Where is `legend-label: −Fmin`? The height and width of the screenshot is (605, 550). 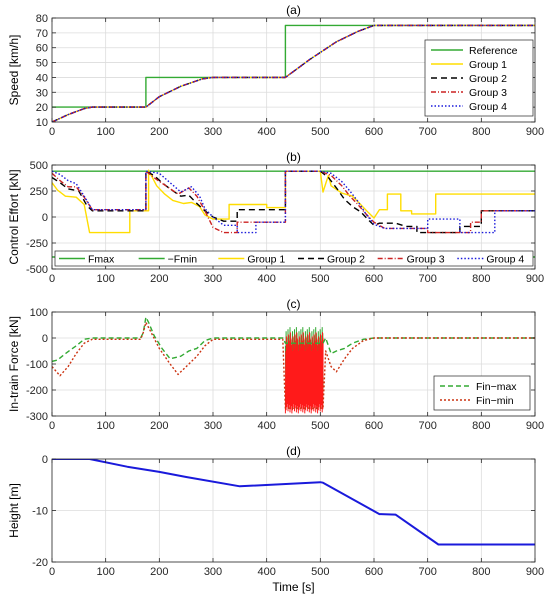
legend-label: −Fmin is located at coordinates (183, 260).